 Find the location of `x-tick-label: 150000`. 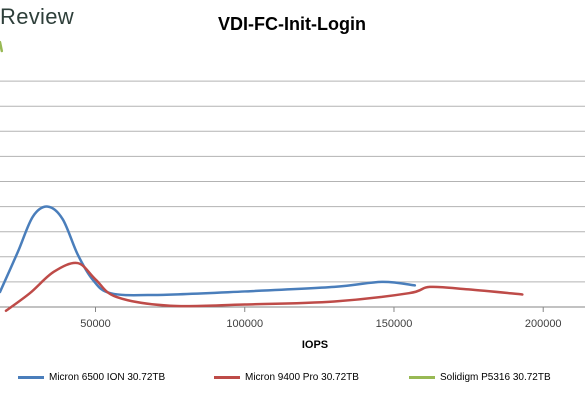

x-tick-label: 150000 is located at coordinates (394, 324).